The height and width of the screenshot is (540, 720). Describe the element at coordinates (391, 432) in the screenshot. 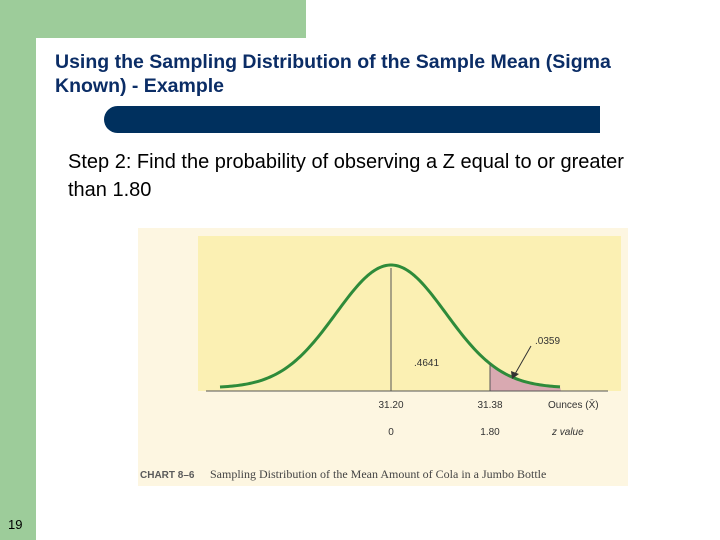

I see `z-tick-label: 0` at that location.